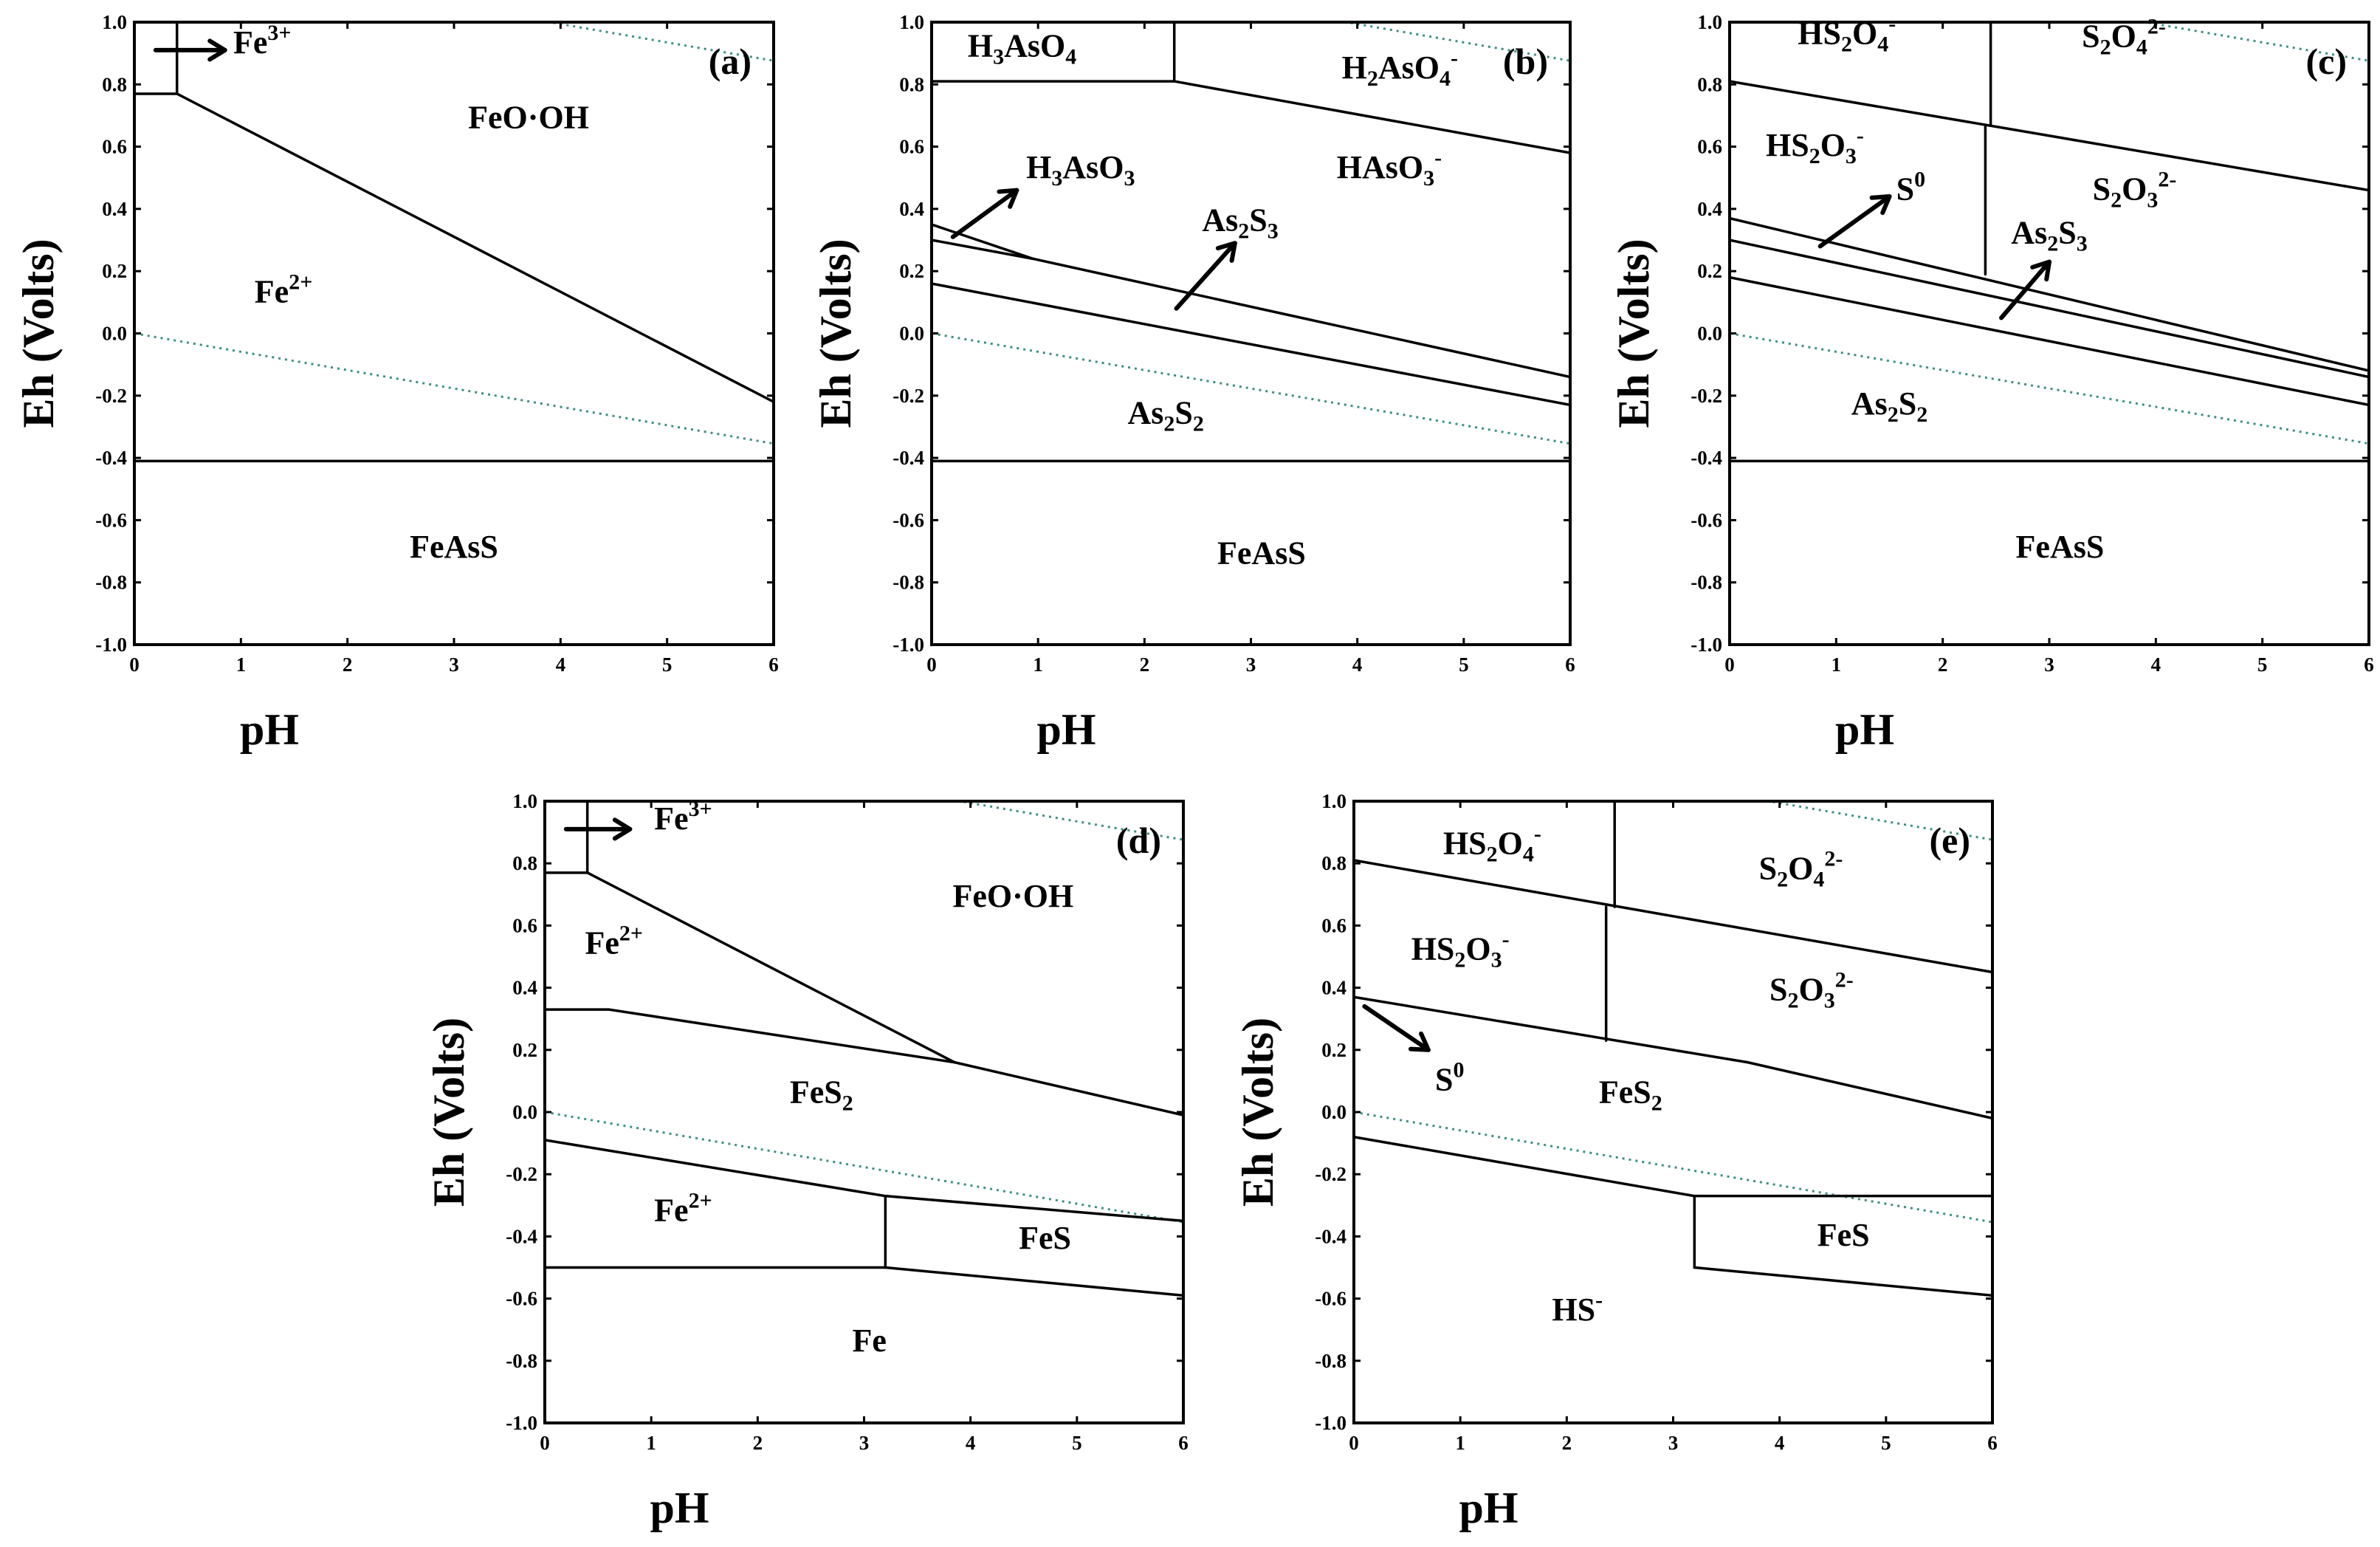 The width and height of the screenshot is (2380, 1547). What do you see at coordinates (822, 1094) in the screenshot?
I see `region-label: FeS2` at bounding box center [822, 1094].